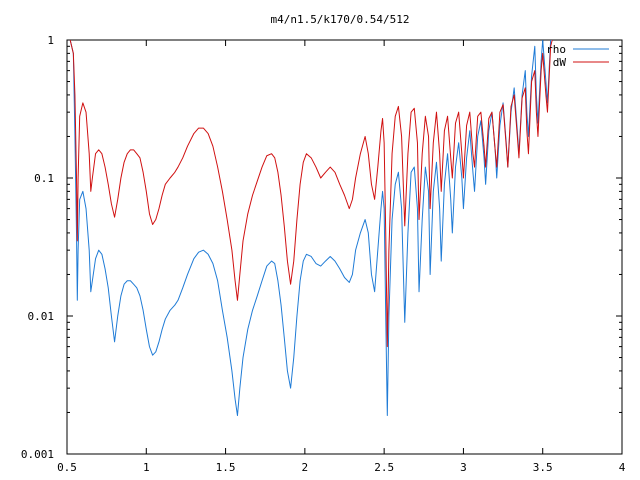 The height and width of the screenshot is (480, 640). What do you see at coordinates (37, 454) in the screenshot?
I see `y-tick-label: 0.001` at bounding box center [37, 454].